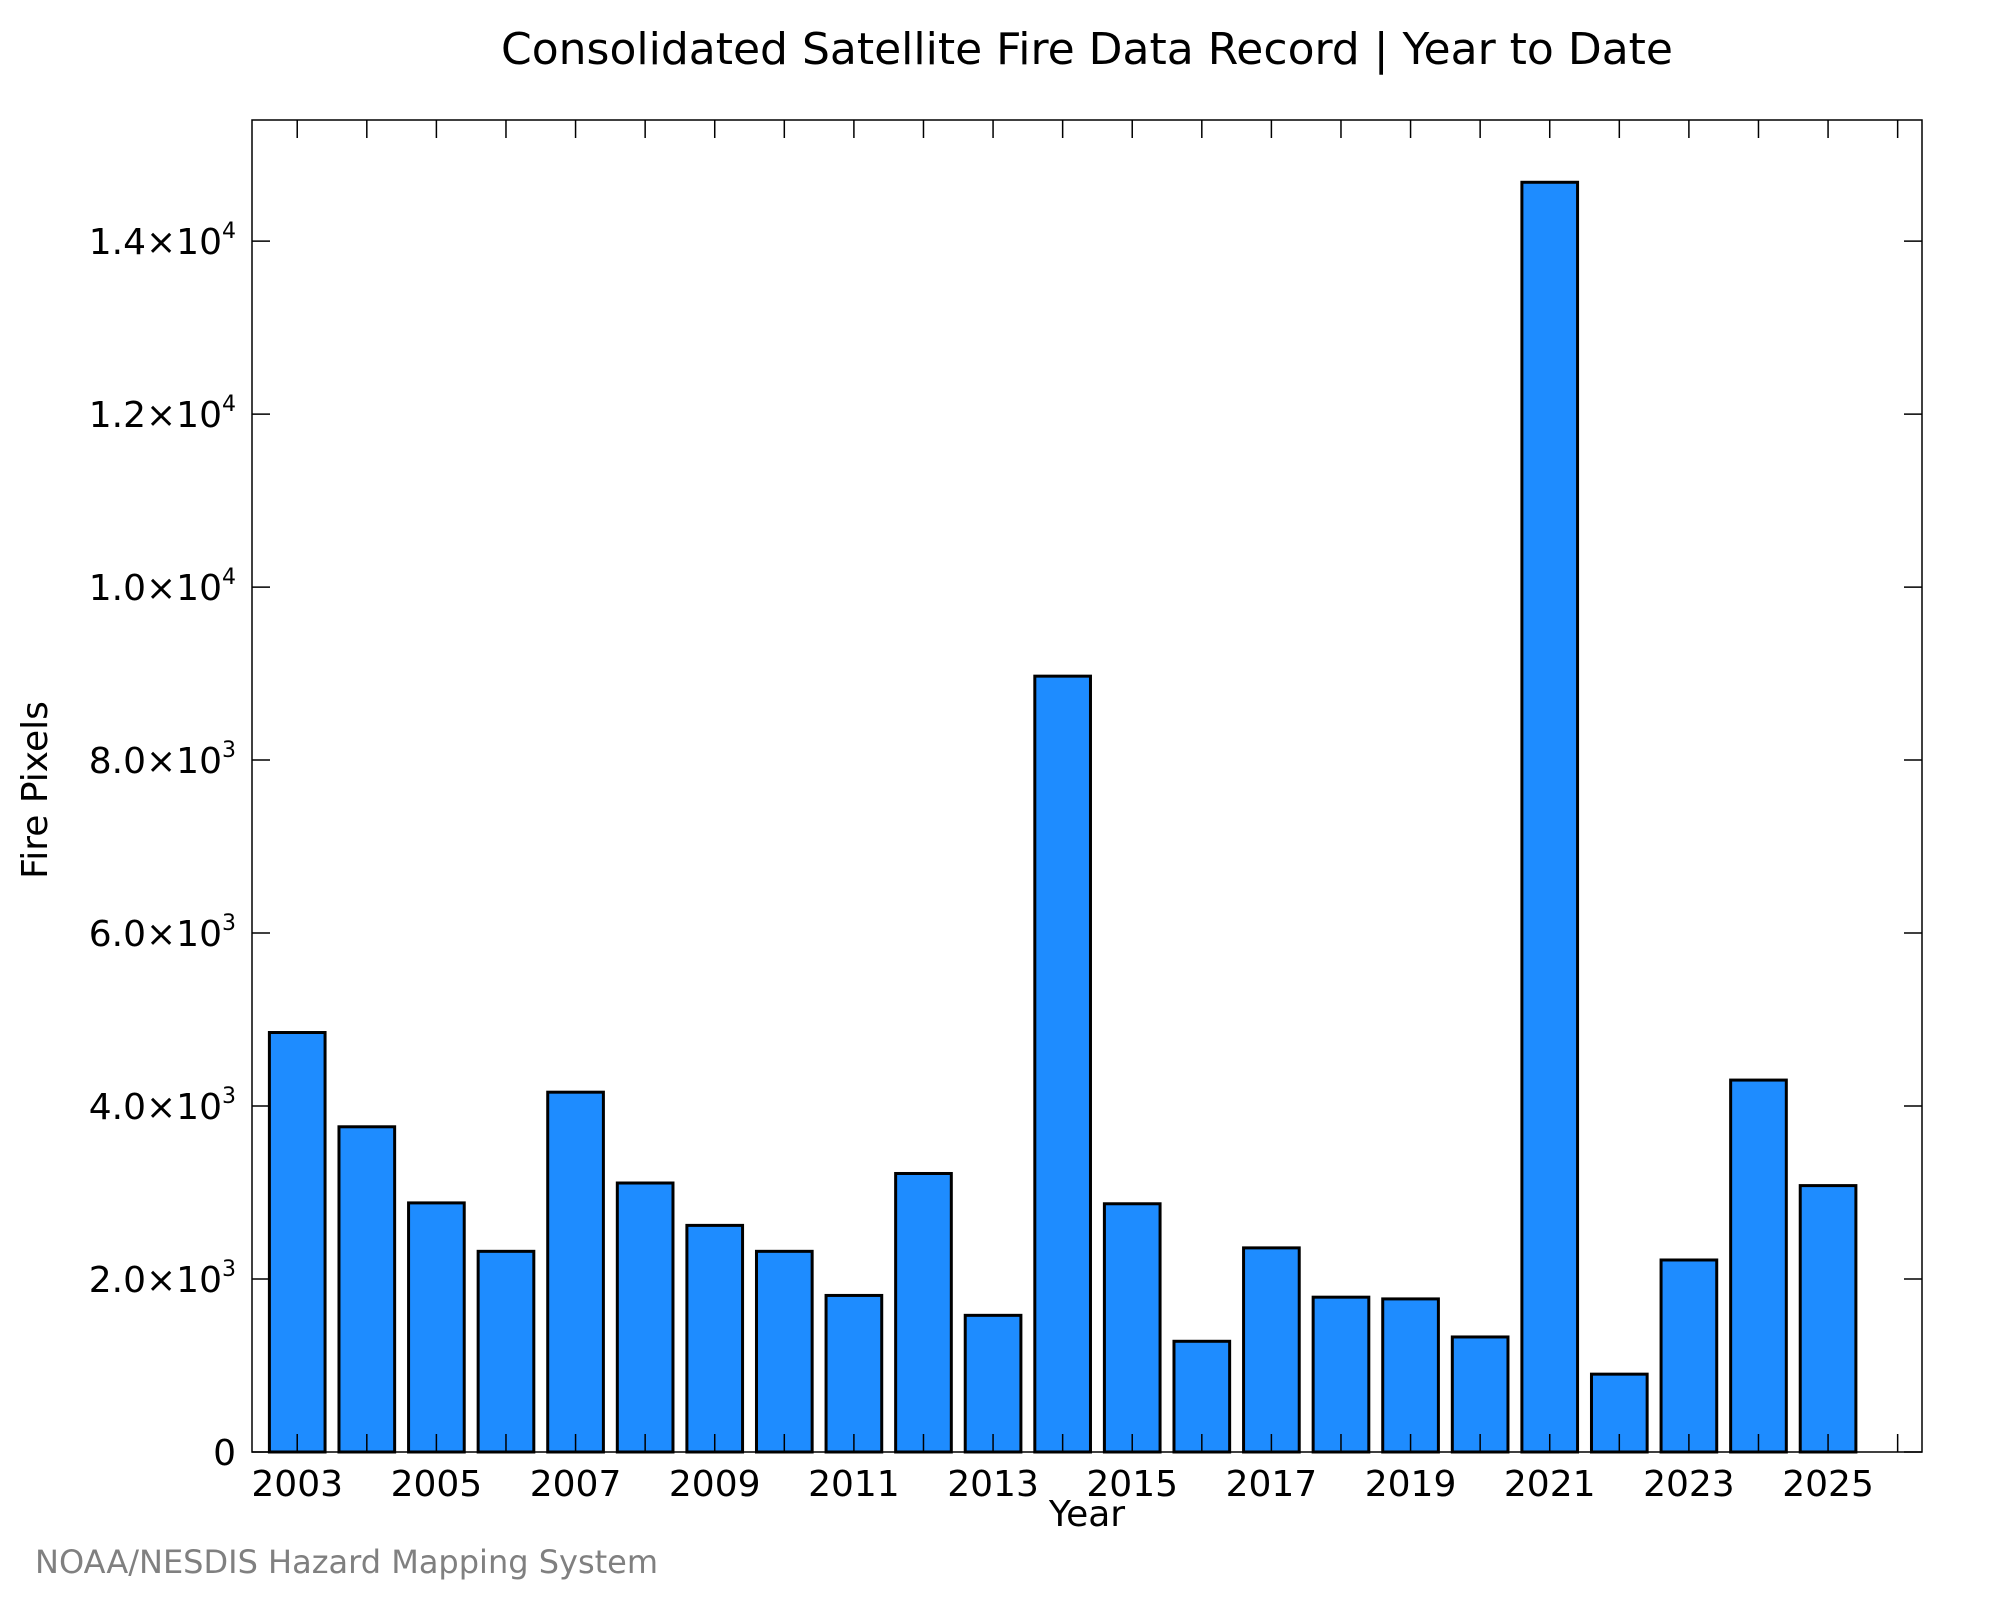  Describe the element at coordinates (1689, 1356) in the screenshot. I see `bar-2023` at that location.